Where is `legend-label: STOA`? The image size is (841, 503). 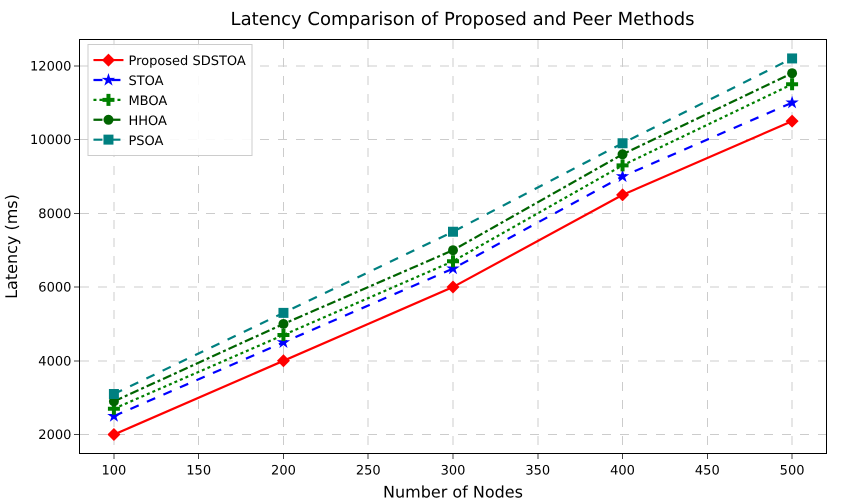 legend-label: STOA is located at coordinates (146, 82).